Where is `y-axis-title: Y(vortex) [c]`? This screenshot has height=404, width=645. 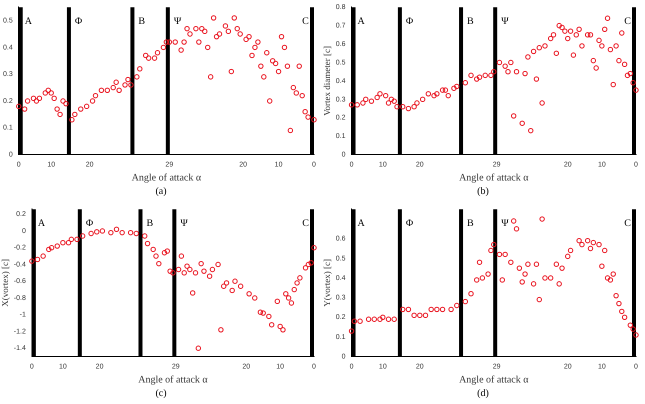 y-axis-title: Y(vortex) [c] is located at coordinates (327, 283).